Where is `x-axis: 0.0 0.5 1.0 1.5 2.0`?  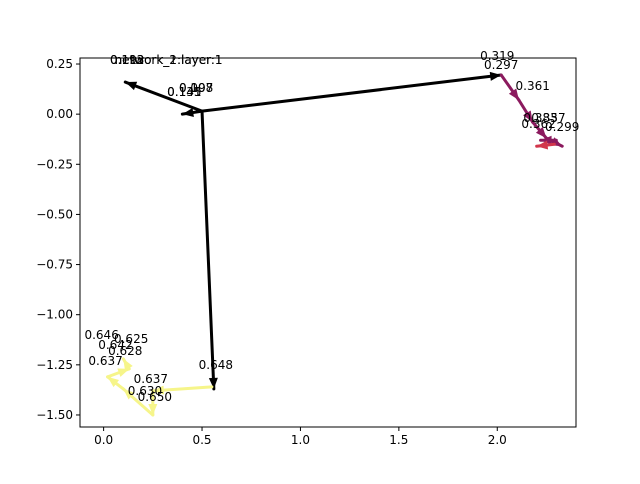 x-axis: 0.0 0.5 1.0 1.5 2.0 is located at coordinates (300, 437).